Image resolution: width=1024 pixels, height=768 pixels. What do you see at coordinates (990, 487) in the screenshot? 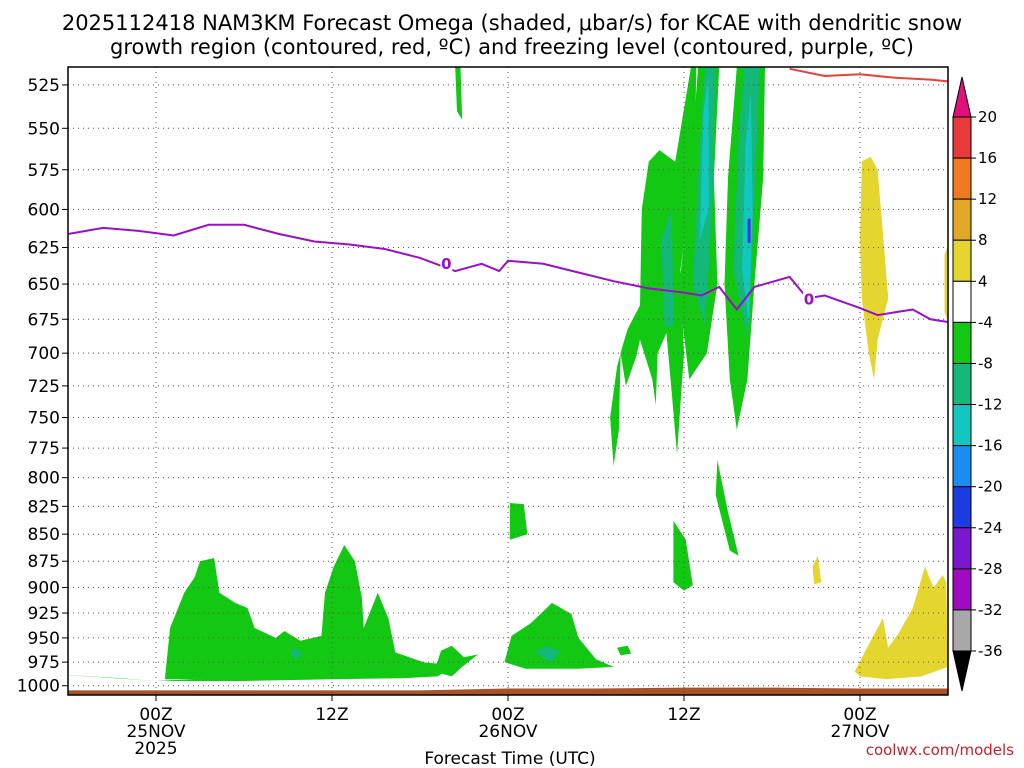
I see `colorbar-label: -20` at bounding box center [990, 487].